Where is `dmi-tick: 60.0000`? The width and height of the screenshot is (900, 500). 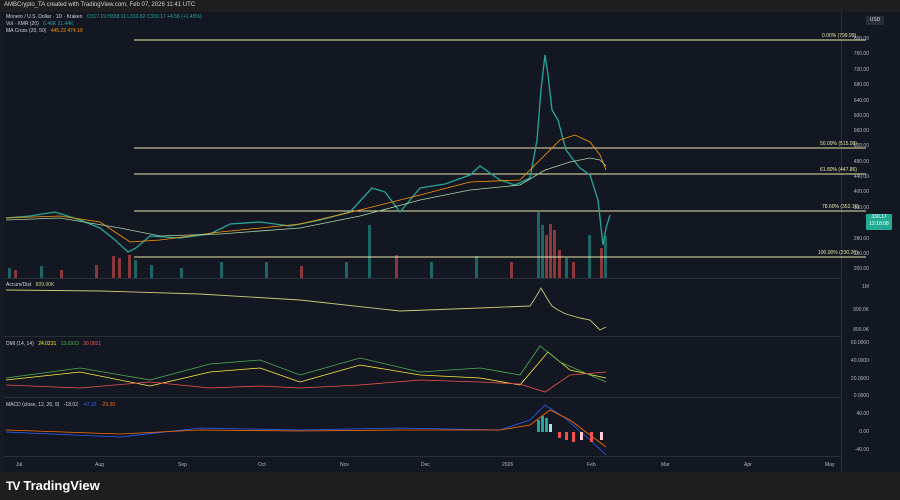 dmi-tick: 60.0000 is located at coordinates (859, 343).